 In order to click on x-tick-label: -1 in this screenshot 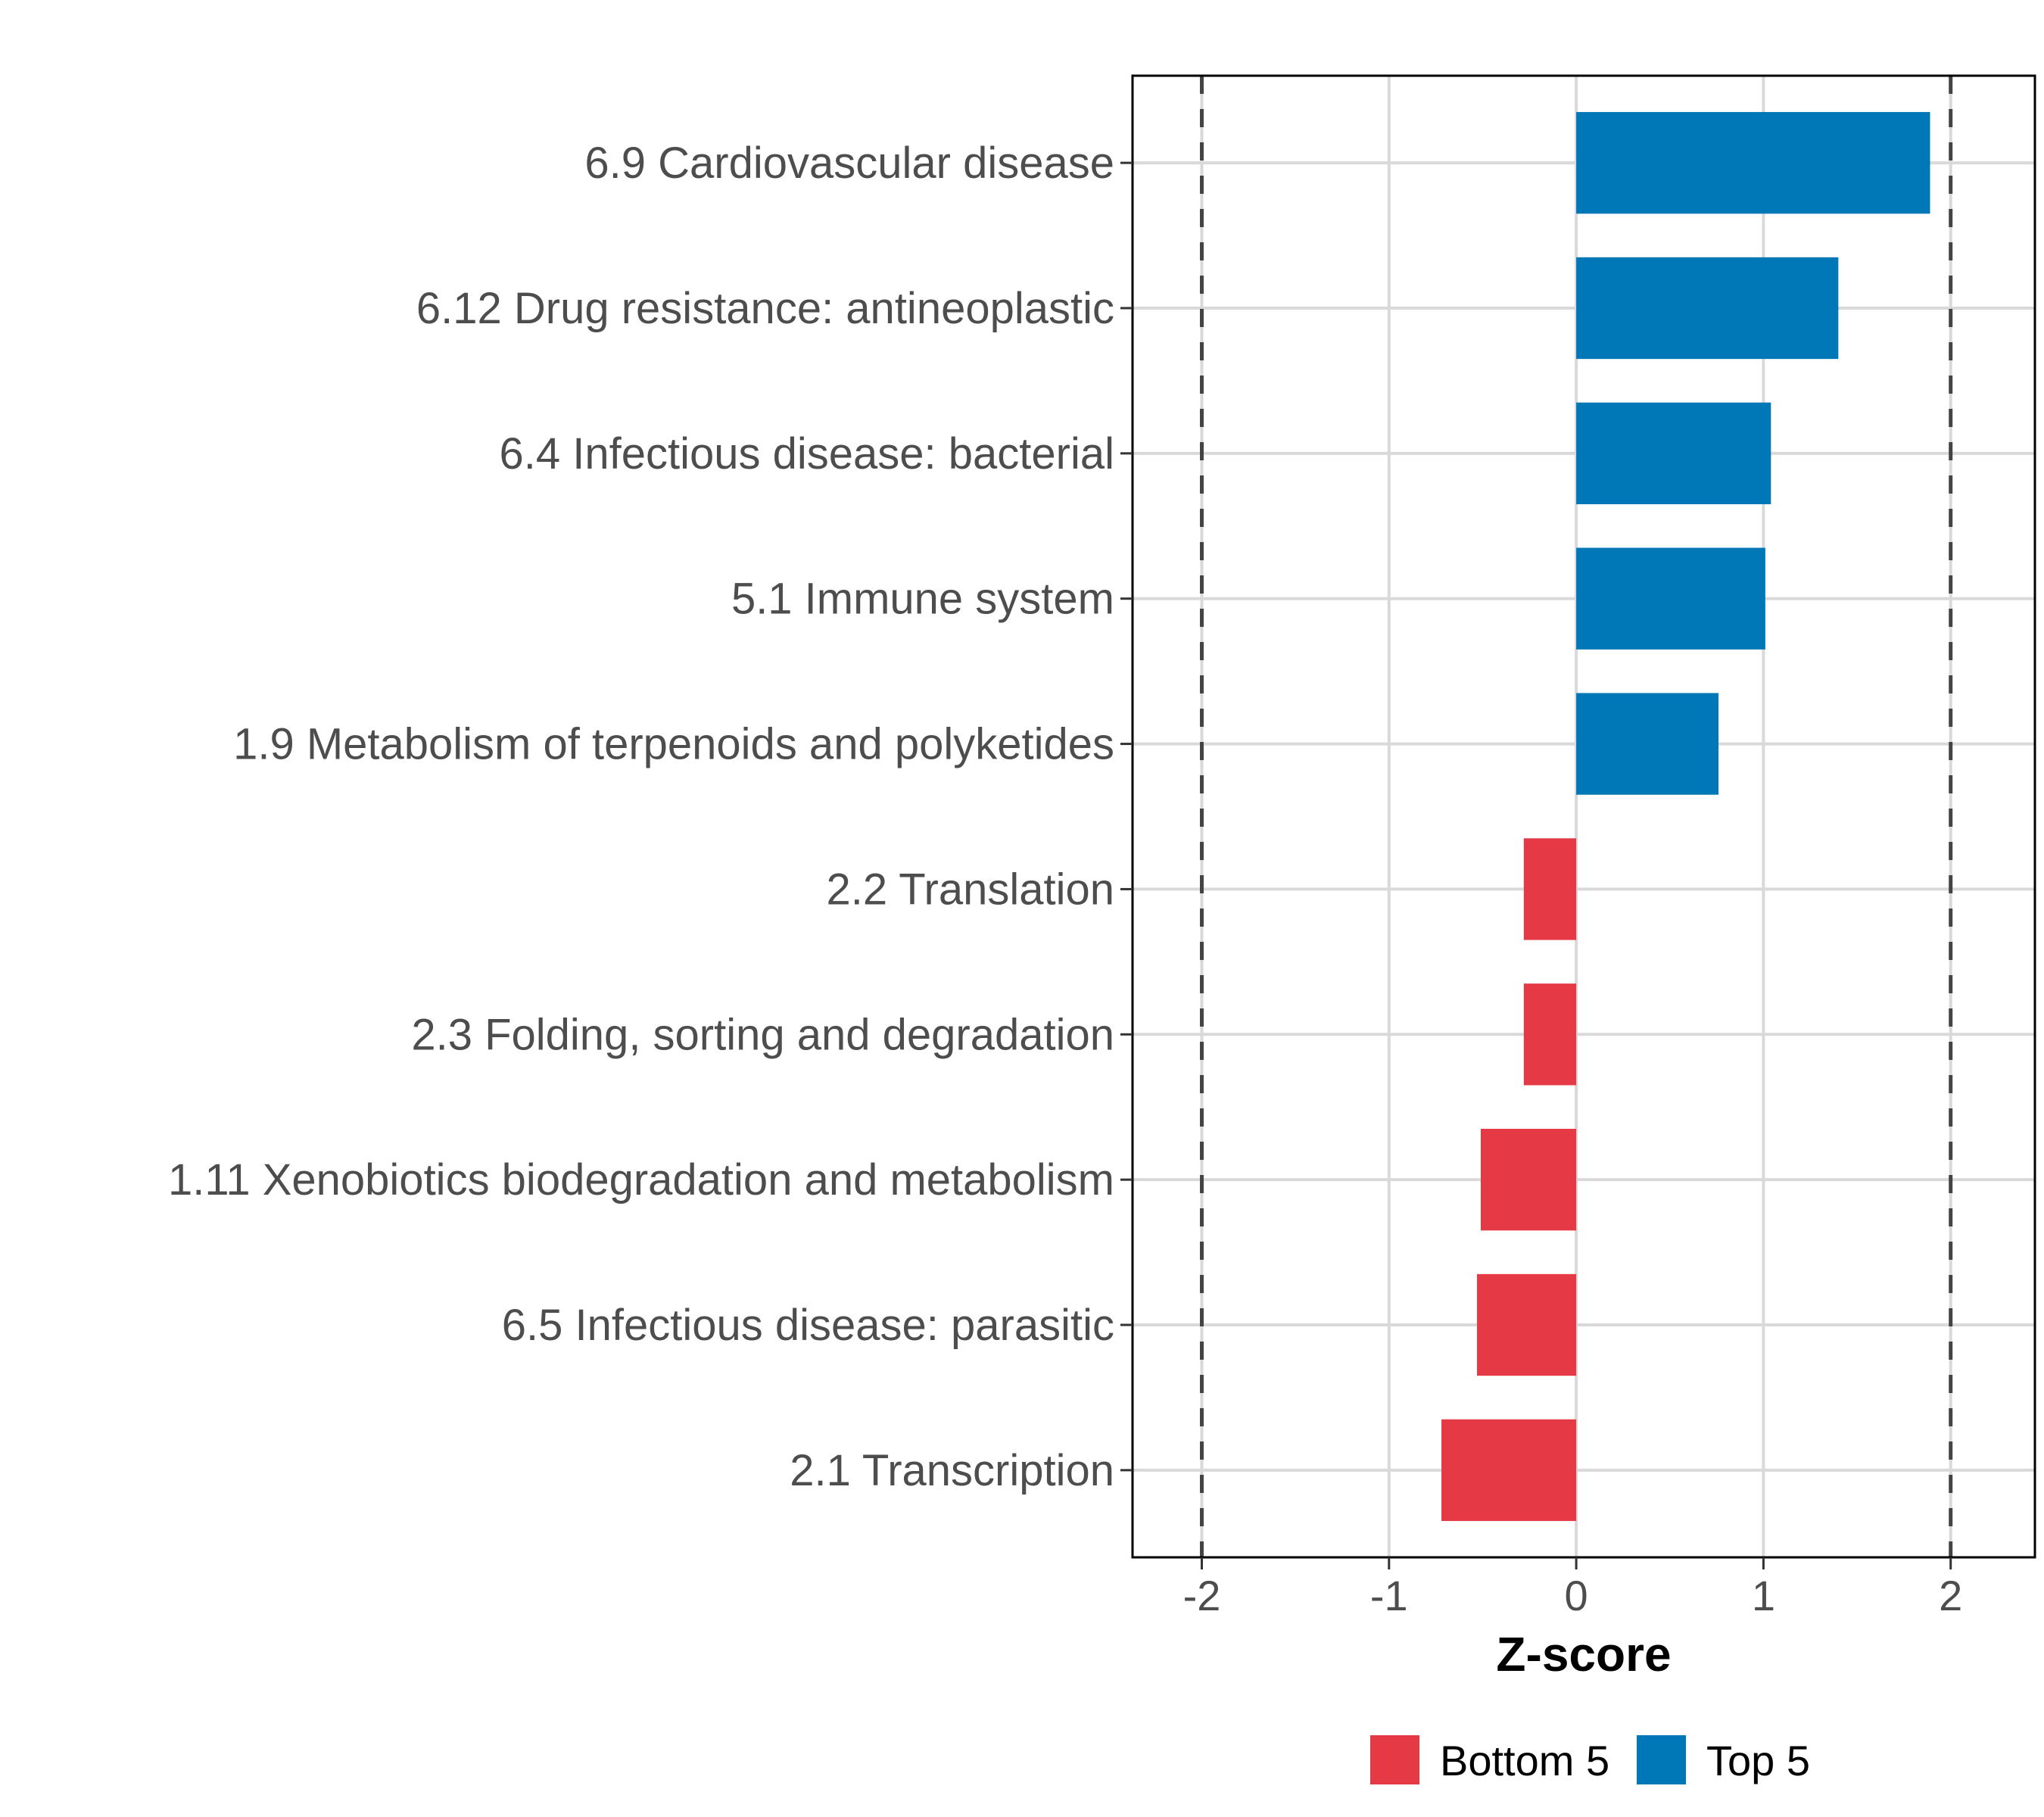, I will do `click(1389, 1595)`.